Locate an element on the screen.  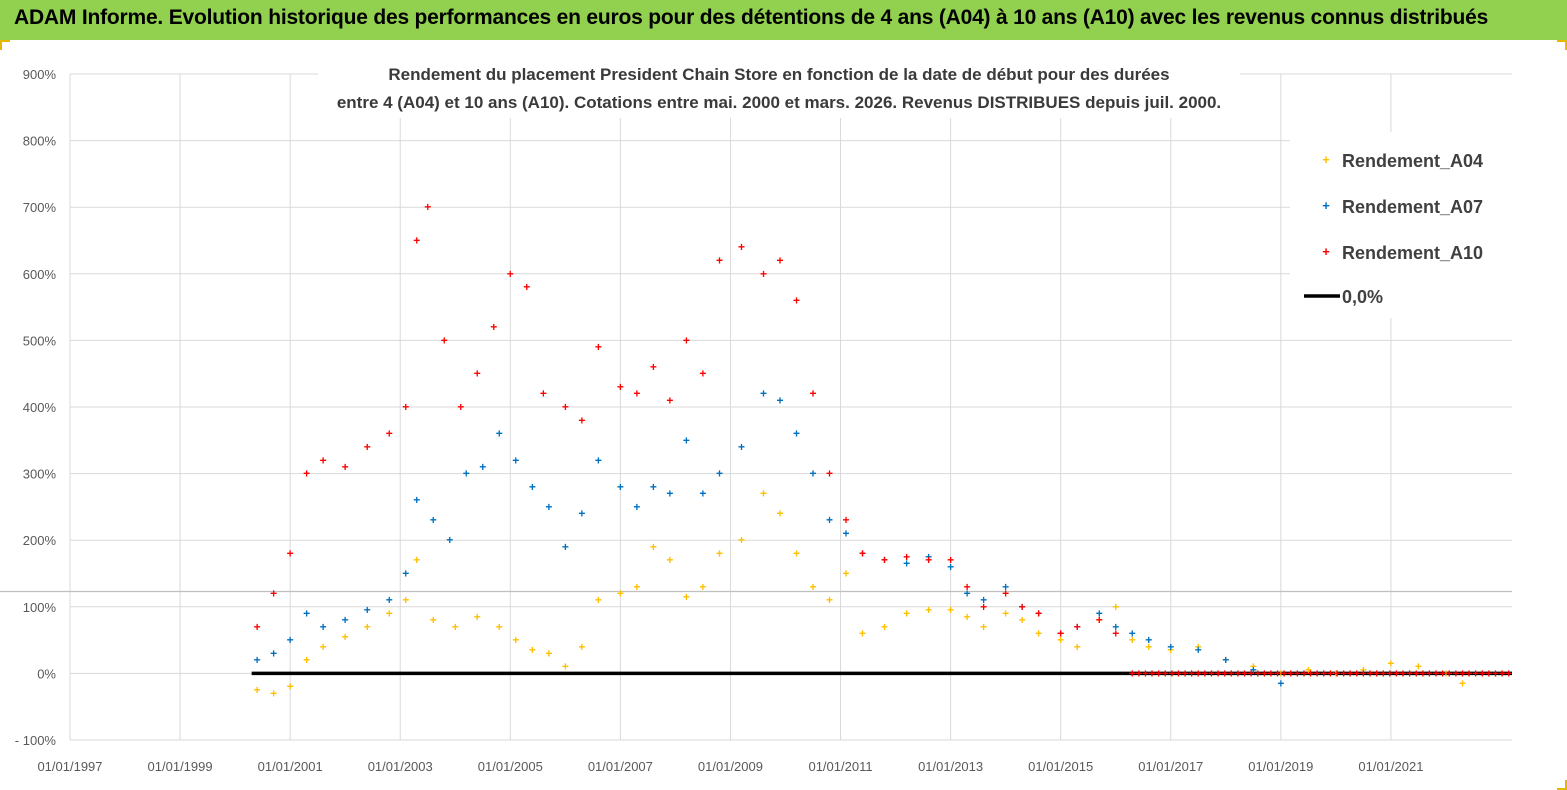
legend-background is located at coordinates (1401, 225).